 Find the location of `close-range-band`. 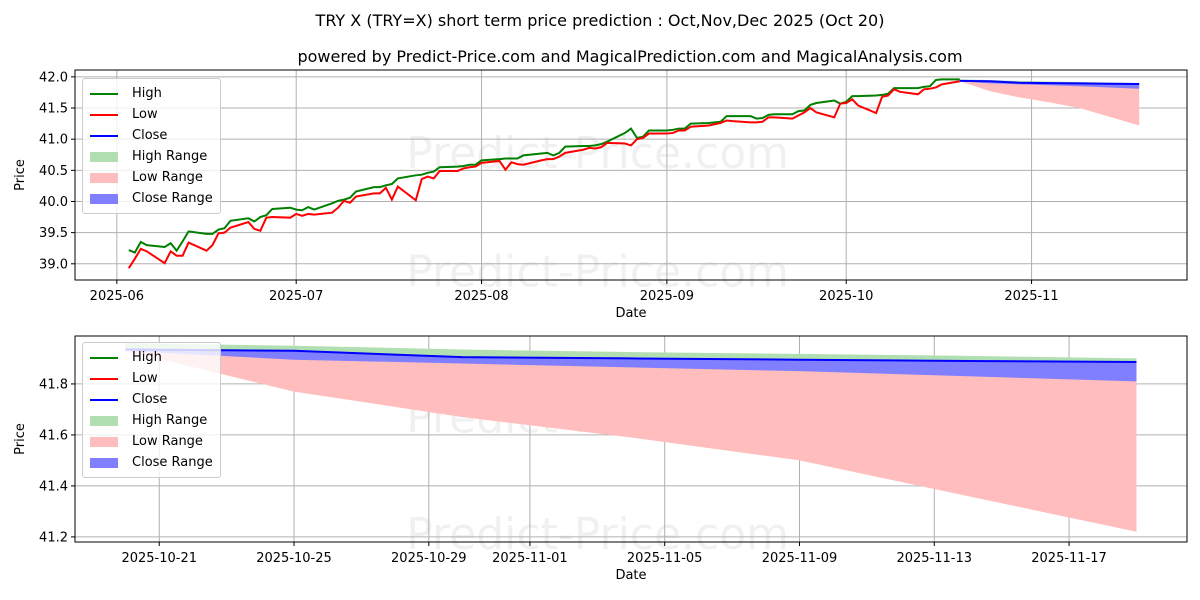

close-range-band is located at coordinates (631, 365).